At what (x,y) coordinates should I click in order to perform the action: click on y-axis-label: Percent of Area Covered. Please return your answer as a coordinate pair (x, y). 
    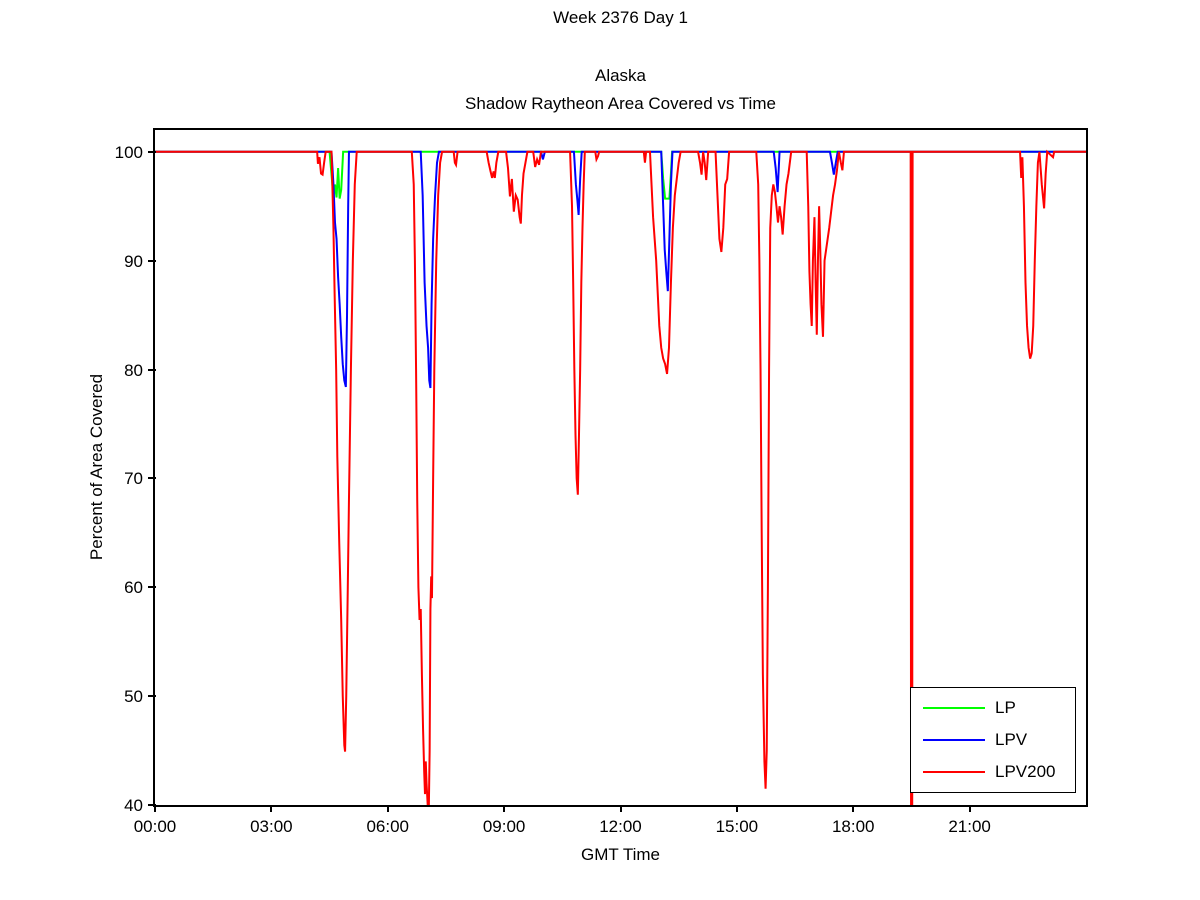
    Looking at the image, I should click on (96, 467).